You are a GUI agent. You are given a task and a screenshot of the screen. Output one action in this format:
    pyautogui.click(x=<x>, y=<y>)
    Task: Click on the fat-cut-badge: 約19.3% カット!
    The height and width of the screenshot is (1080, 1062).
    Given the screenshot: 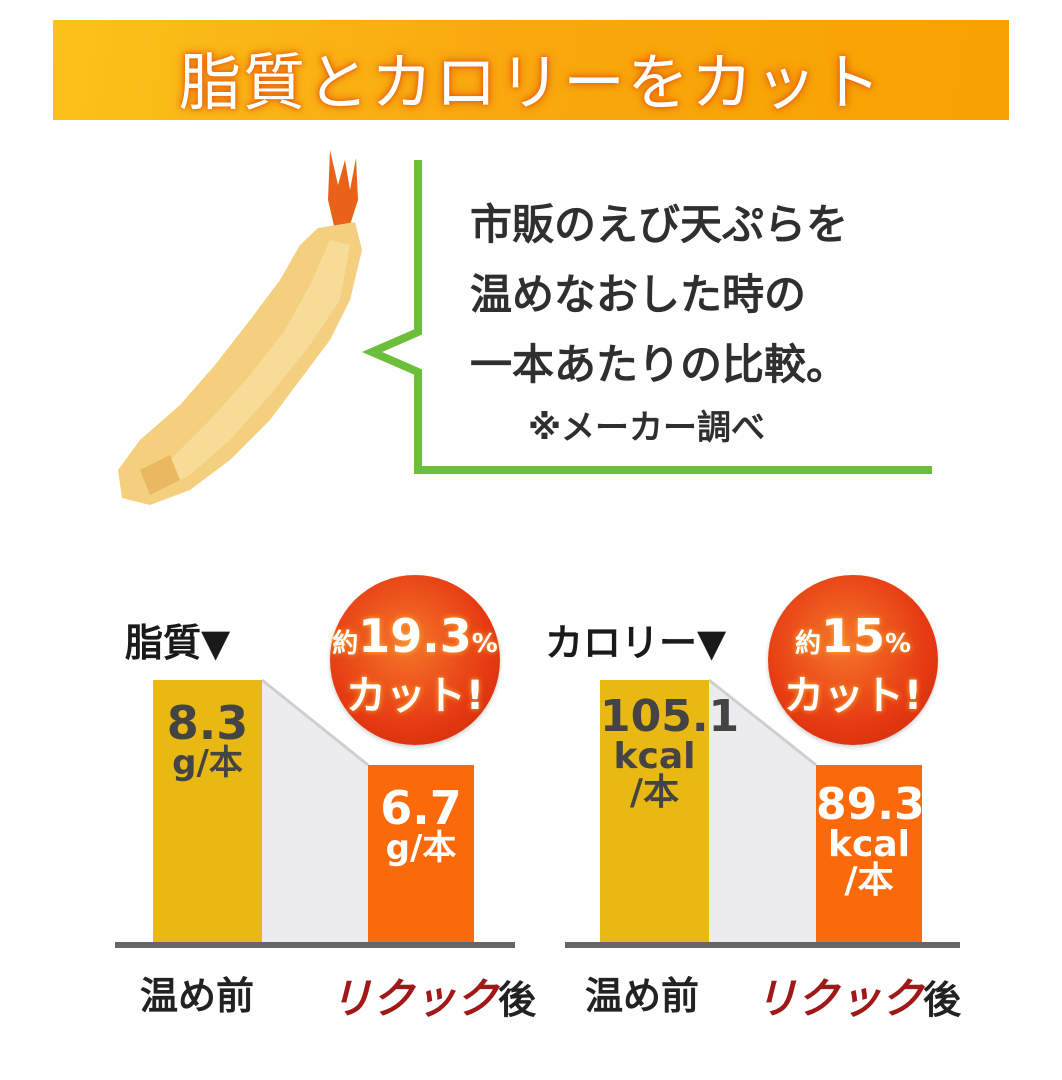 What is the action you would take?
    pyautogui.click(x=415, y=660)
    